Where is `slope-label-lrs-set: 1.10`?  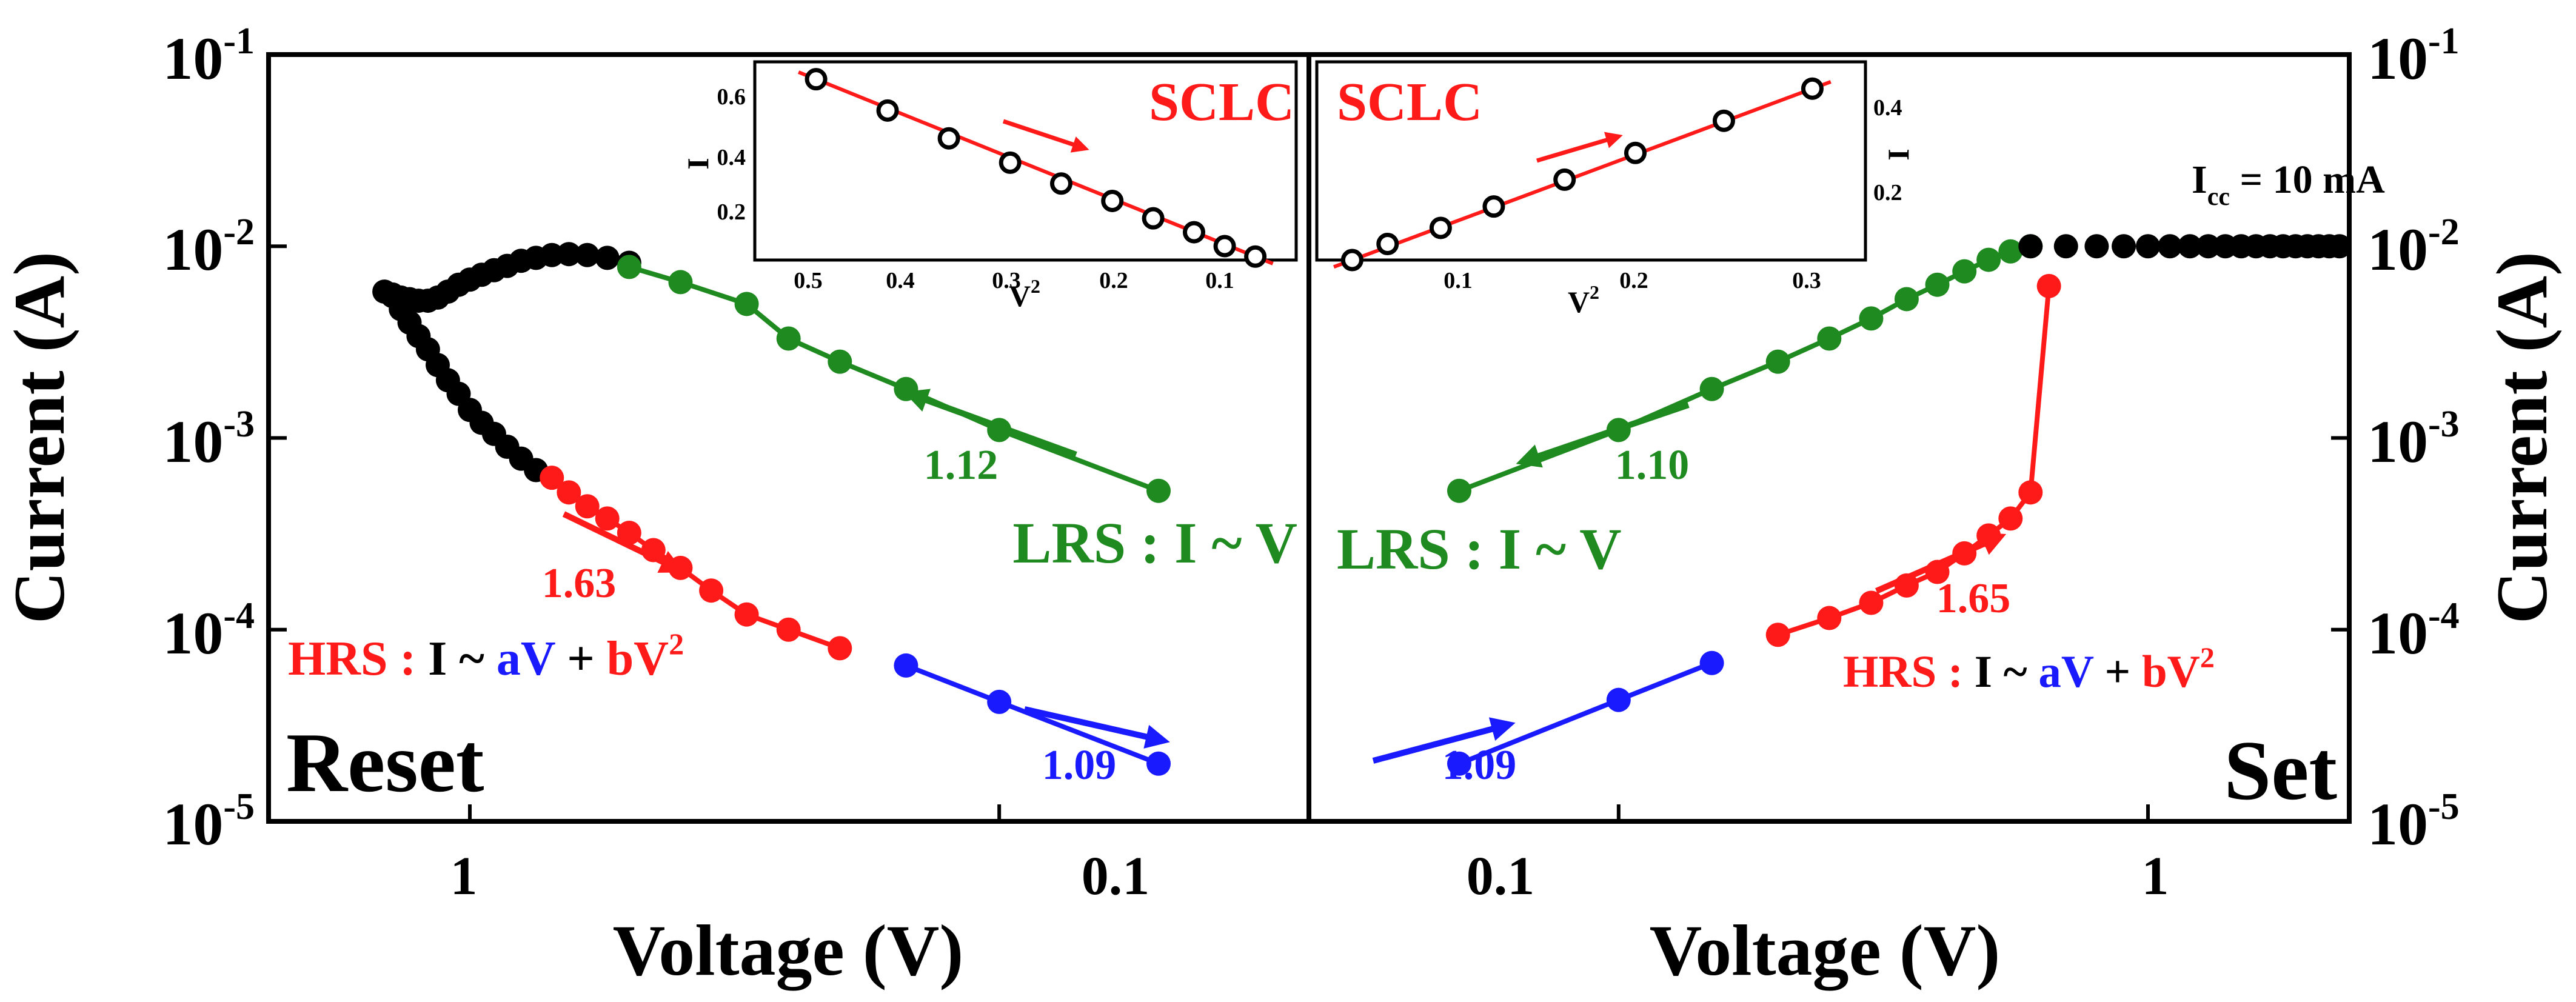
slope-label-lrs-set: 1.10 is located at coordinates (1652, 466).